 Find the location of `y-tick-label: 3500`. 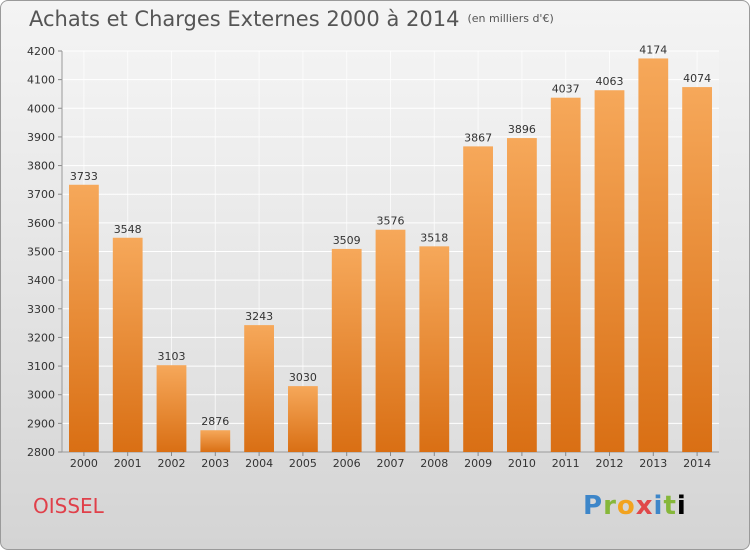

y-tick-label: 3500 is located at coordinates (41, 252).